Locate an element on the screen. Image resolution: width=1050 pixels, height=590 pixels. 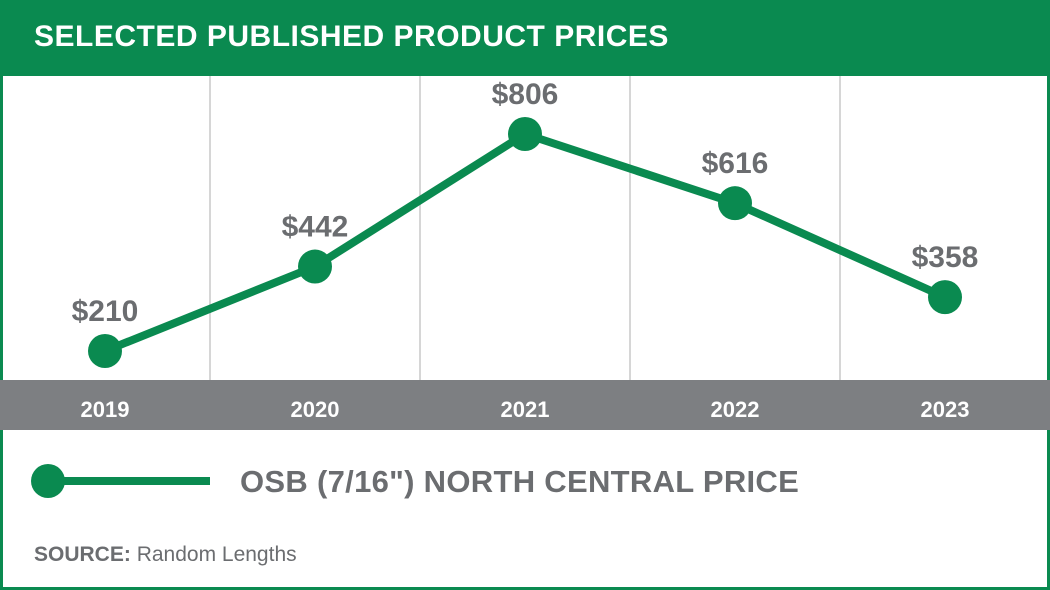
header-bar: SELECTED PUBLISHED PRODUCT PRICES is located at coordinates (525, 38).